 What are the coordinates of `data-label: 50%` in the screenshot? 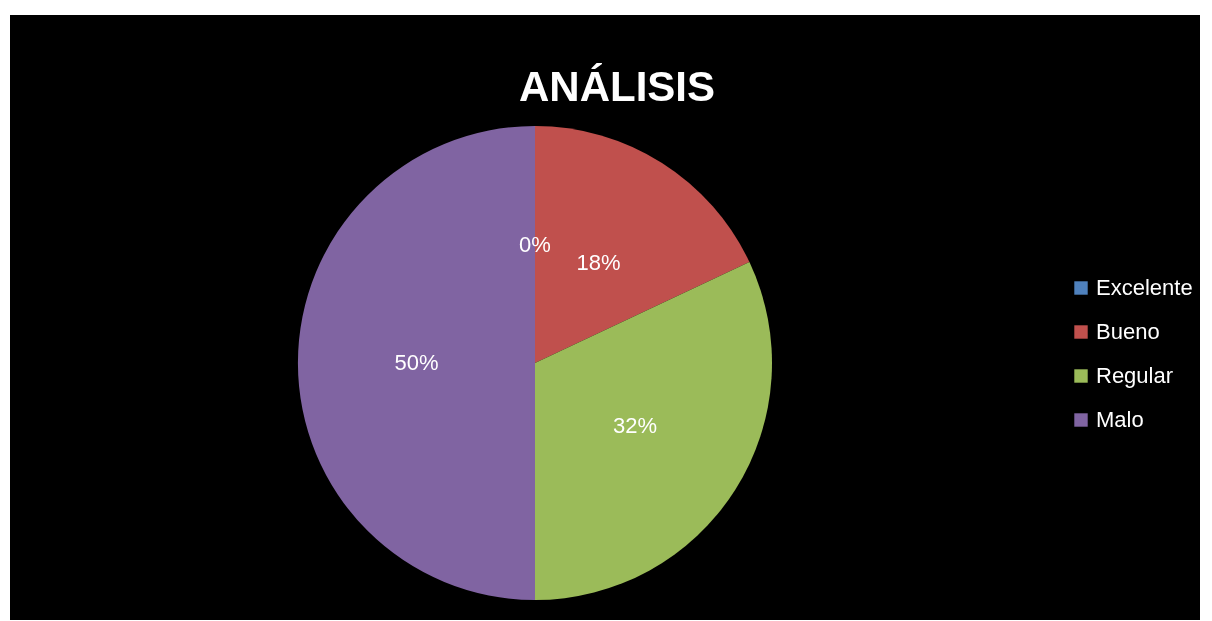 It's located at (416, 362).